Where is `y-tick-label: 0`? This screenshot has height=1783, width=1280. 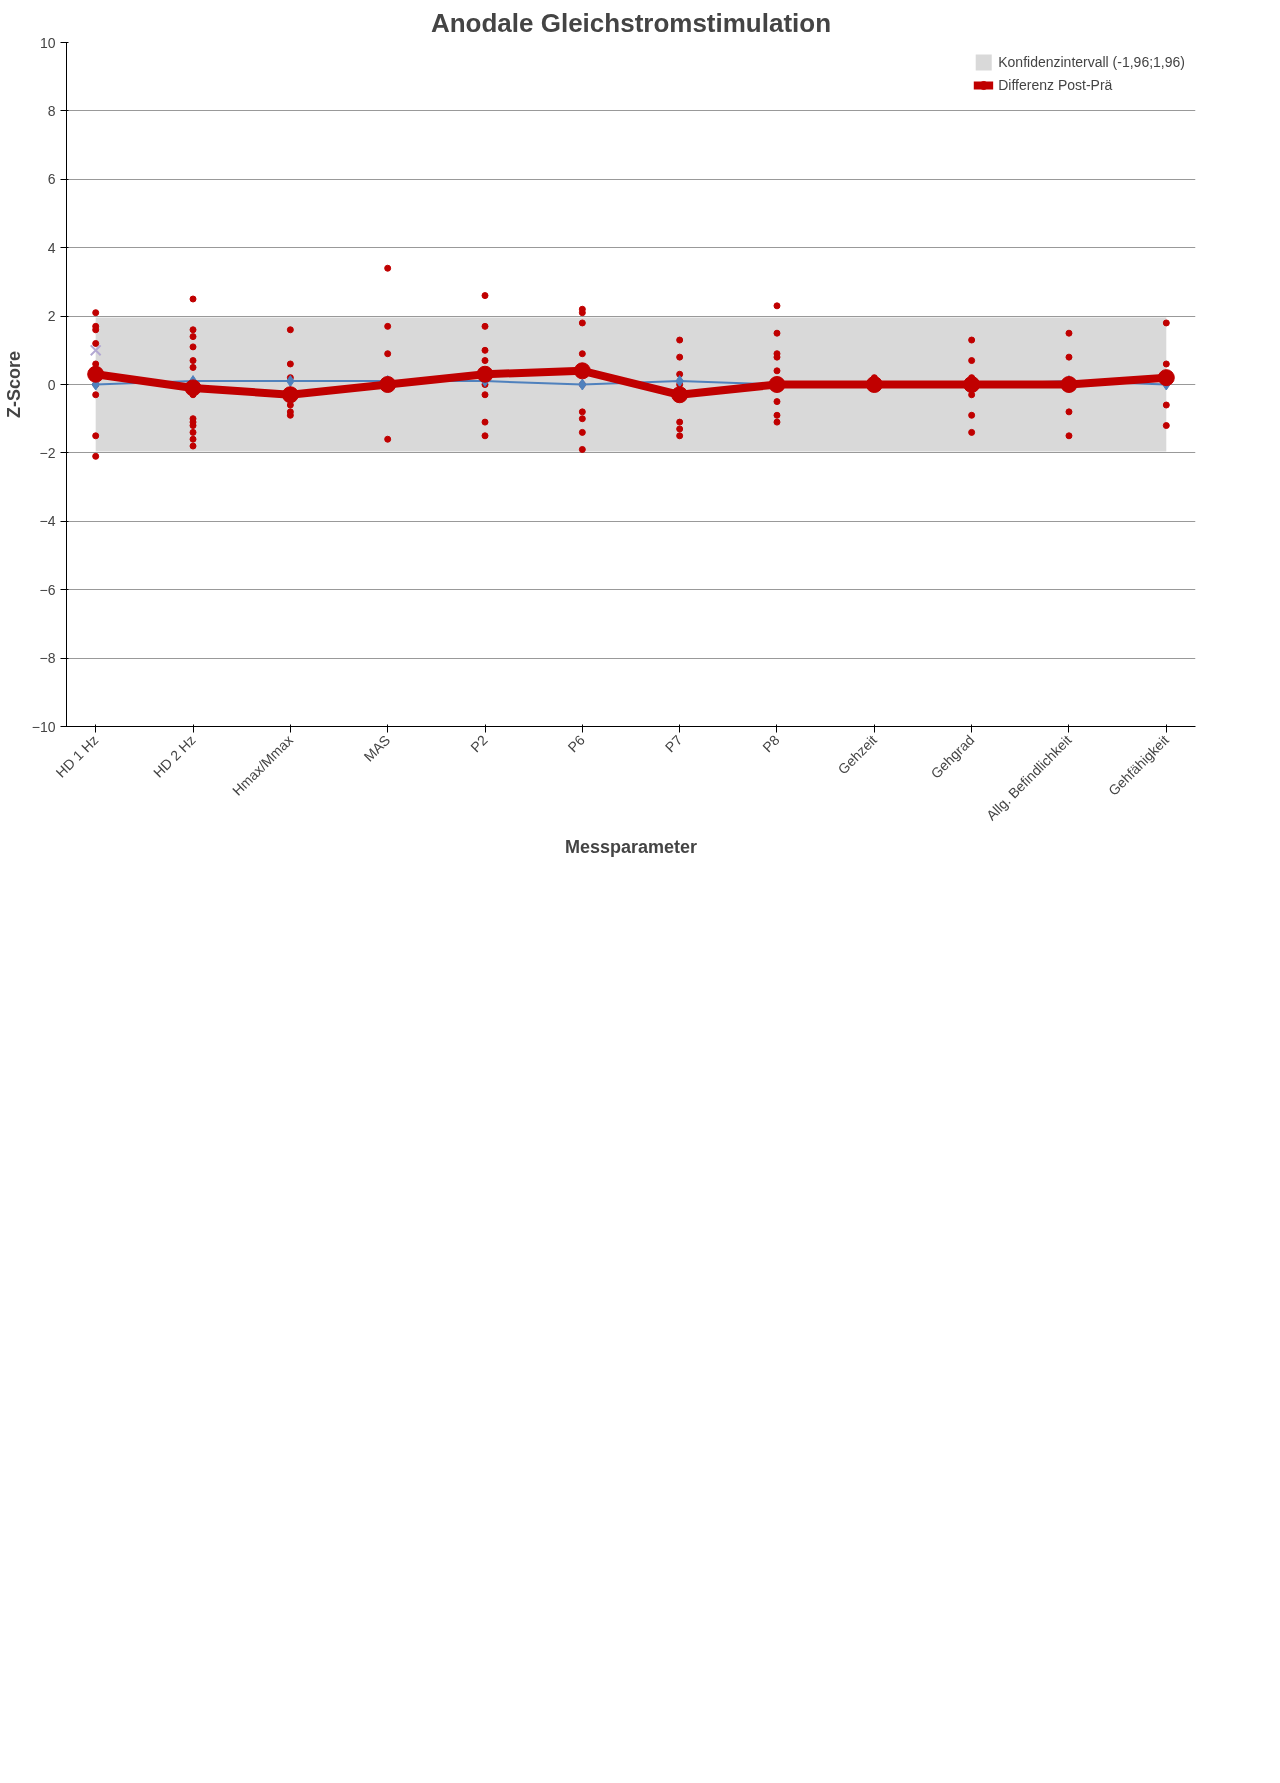
y-tick-label: 0 is located at coordinates (51, 384).